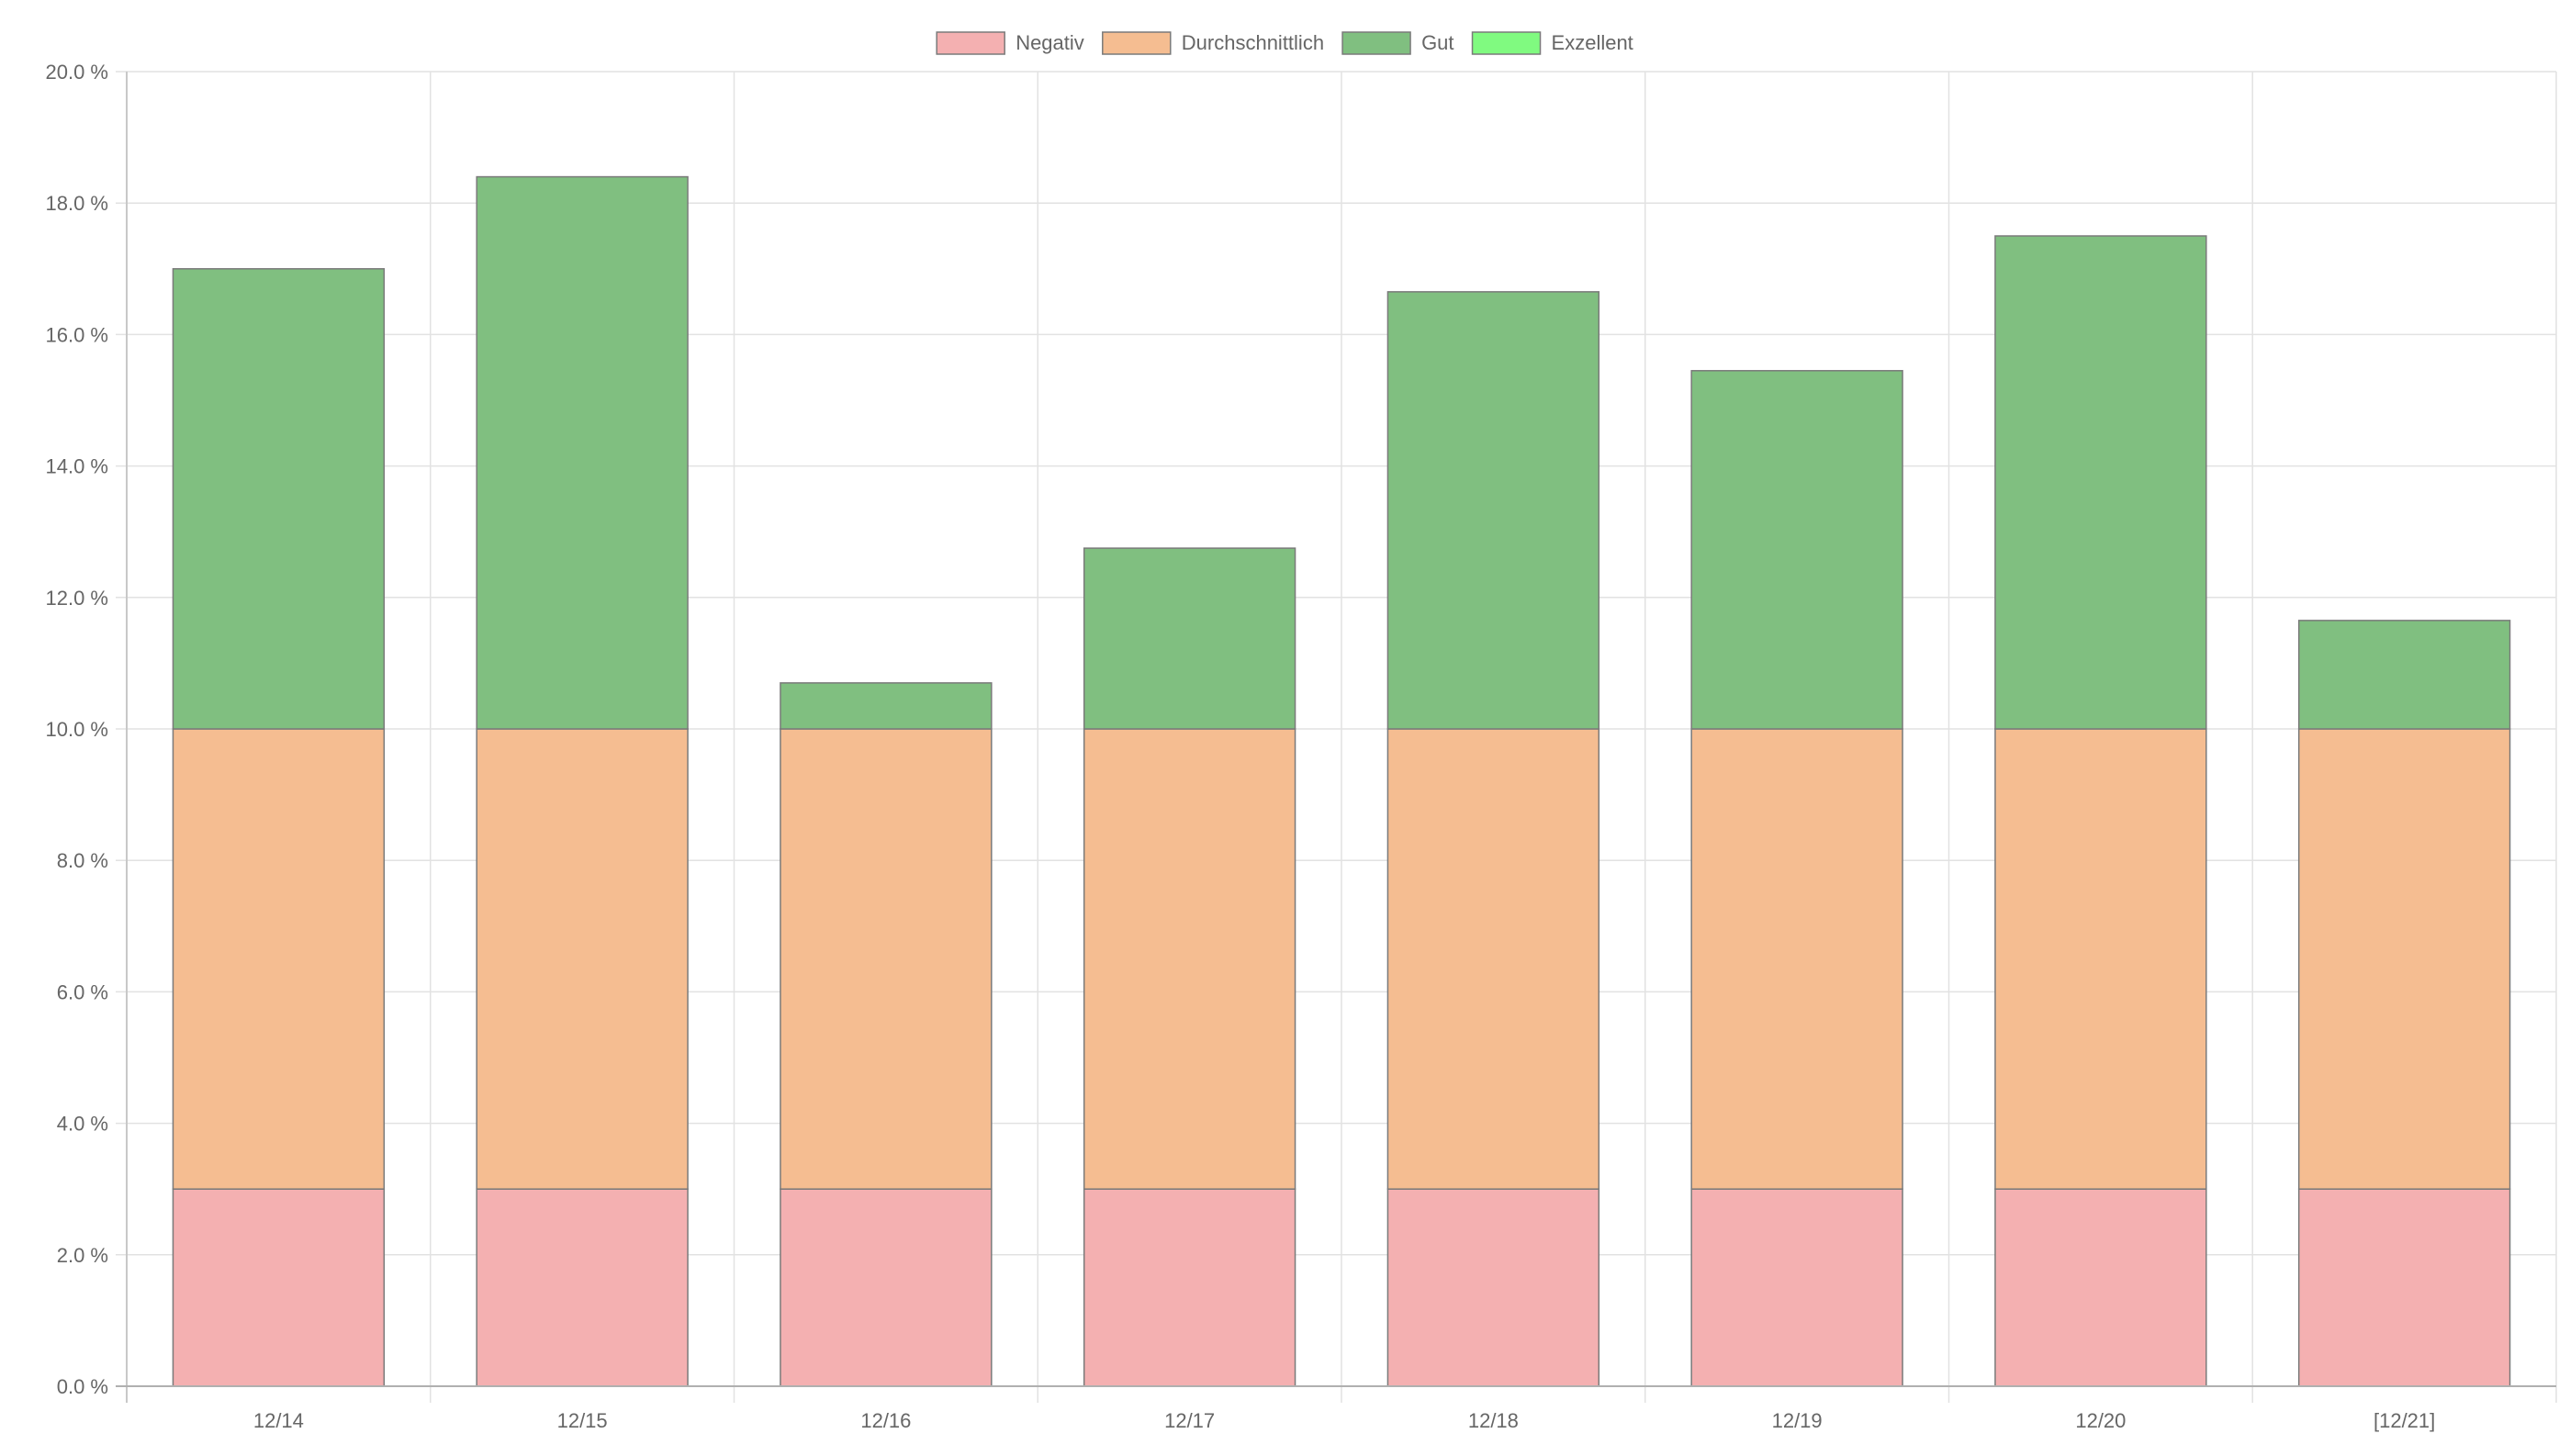 This screenshot has width=2570, height=1456. What do you see at coordinates (77, 466) in the screenshot?
I see `y-tick-label: 14.0 %` at bounding box center [77, 466].